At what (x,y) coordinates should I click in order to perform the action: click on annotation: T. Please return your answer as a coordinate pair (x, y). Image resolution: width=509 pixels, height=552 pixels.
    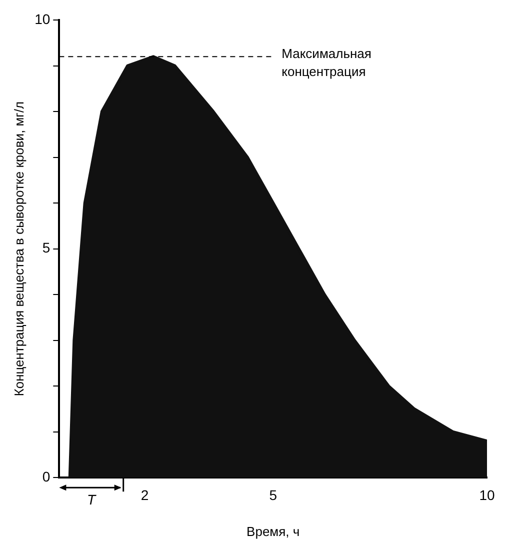
    Looking at the image, I should click on (91, 499).